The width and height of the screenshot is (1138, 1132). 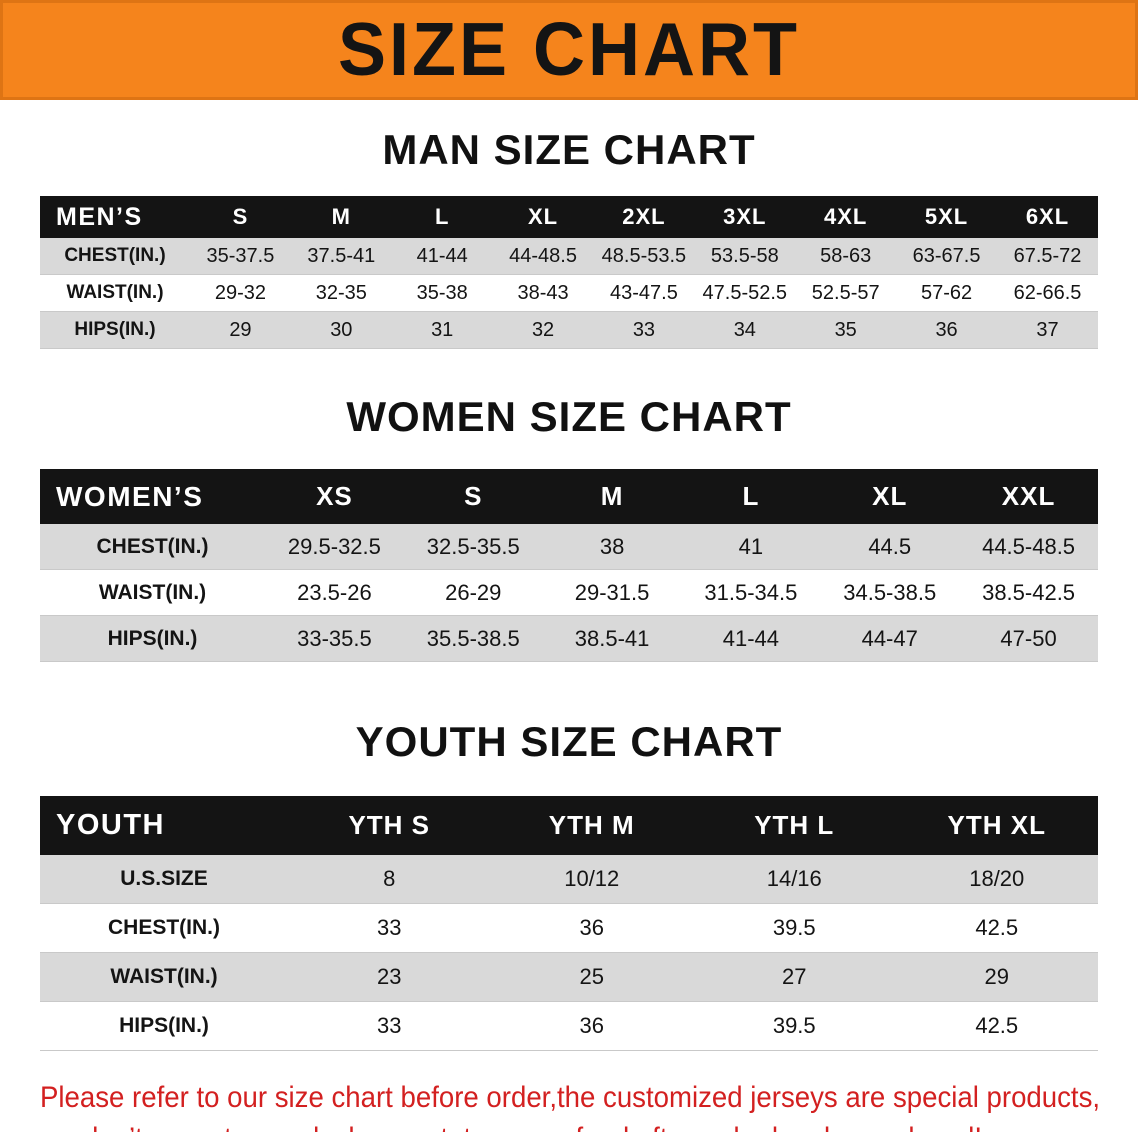 I want to click on size-column-header: 2XL, so click(x=644, y=217).